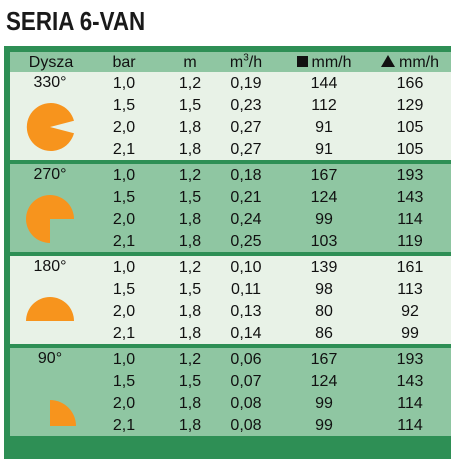 The height and width of the screenshot is (463, 458). I want to click on cell-sq: 103, so click(324, 241).